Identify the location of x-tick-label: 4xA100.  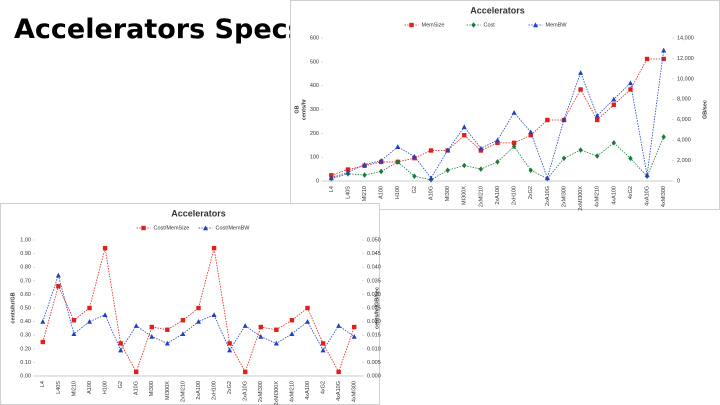
(614, 195).